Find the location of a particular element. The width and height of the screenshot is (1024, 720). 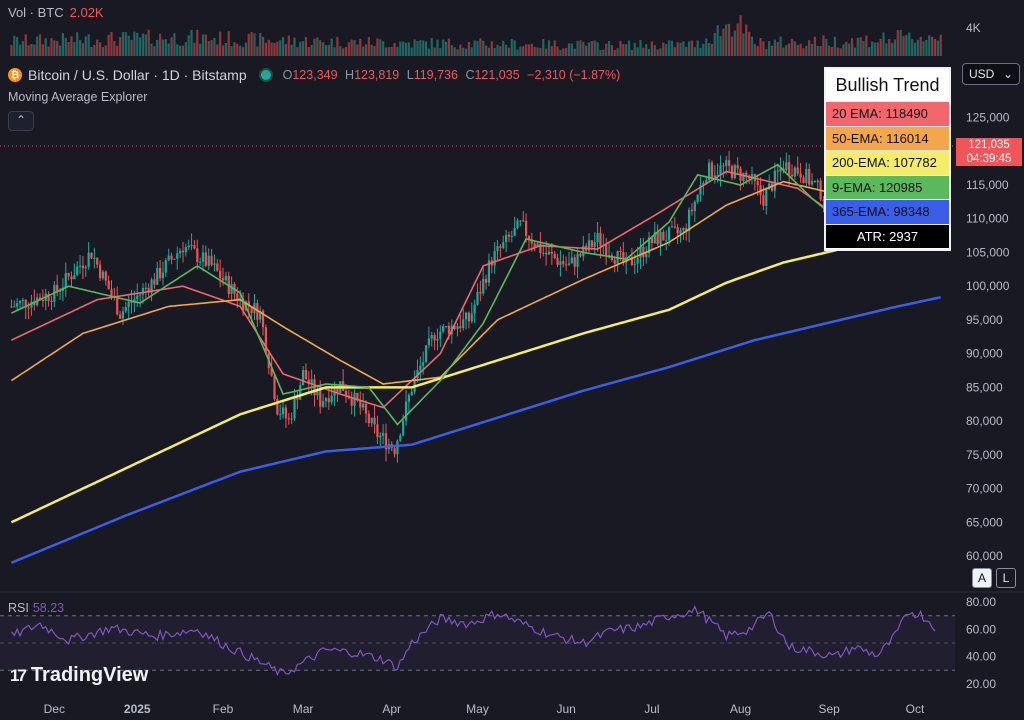

chevron-up-icon: ⌃ is located at coordinates (21, 120).